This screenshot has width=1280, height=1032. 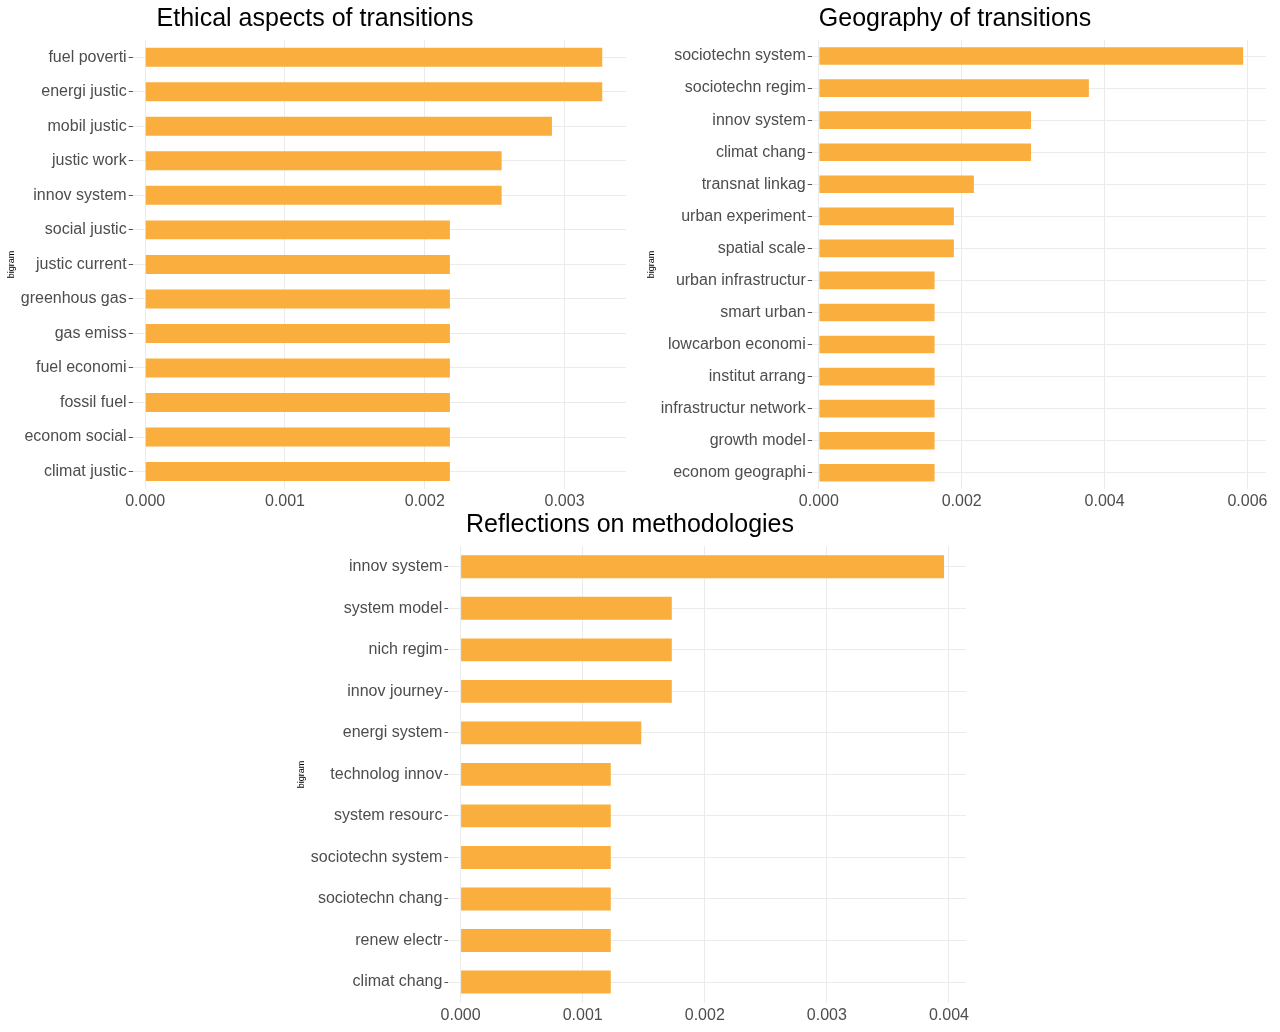 What do you see at coordinates (89, 160) in the screenshot?
I see `y-tick-label: justic work` at bounding box center [89, 160].